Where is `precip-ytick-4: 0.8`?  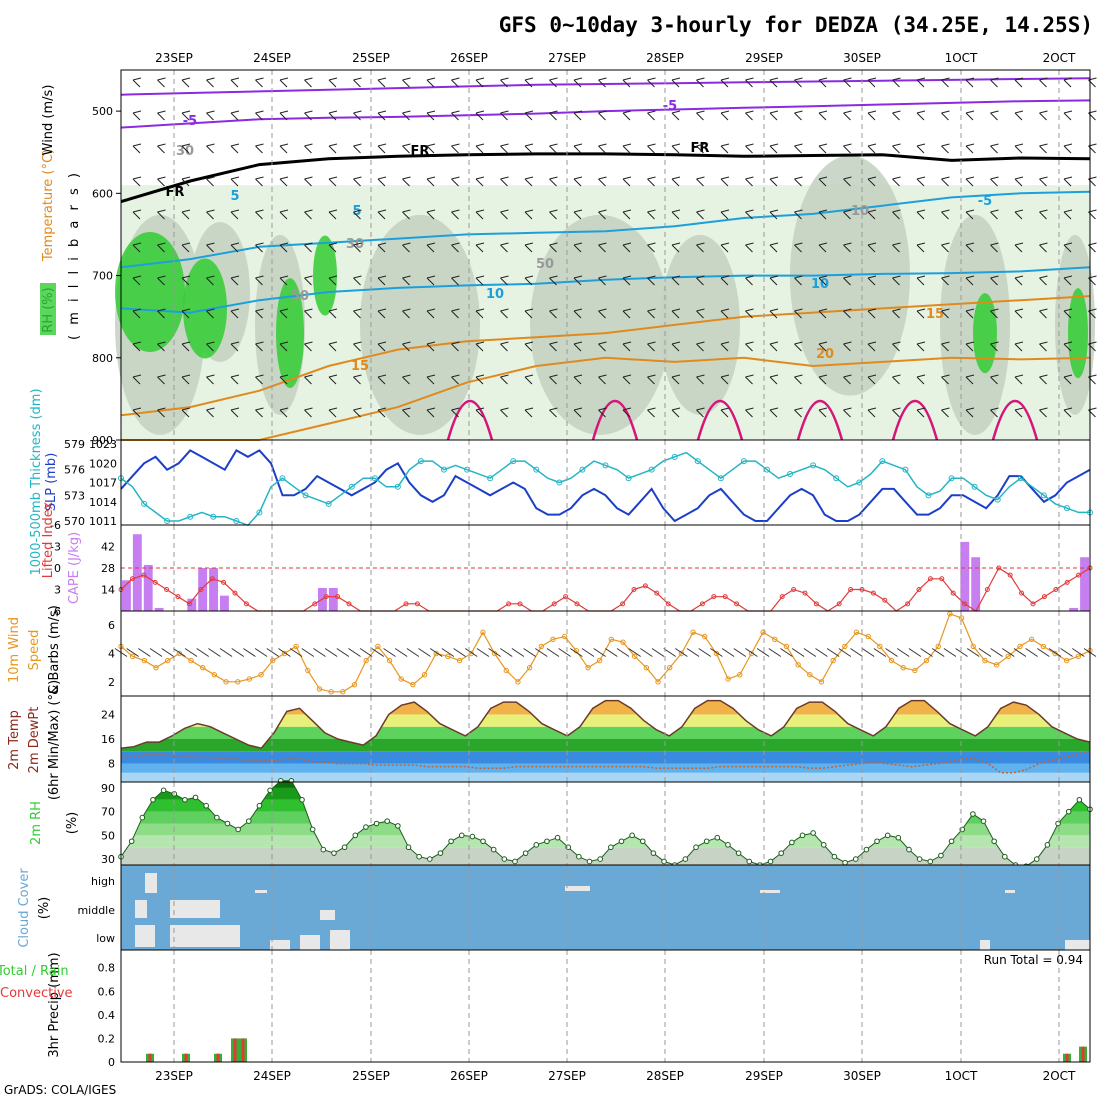
precip-ytick-4: 0.8 is located at coordinates (107, 968).